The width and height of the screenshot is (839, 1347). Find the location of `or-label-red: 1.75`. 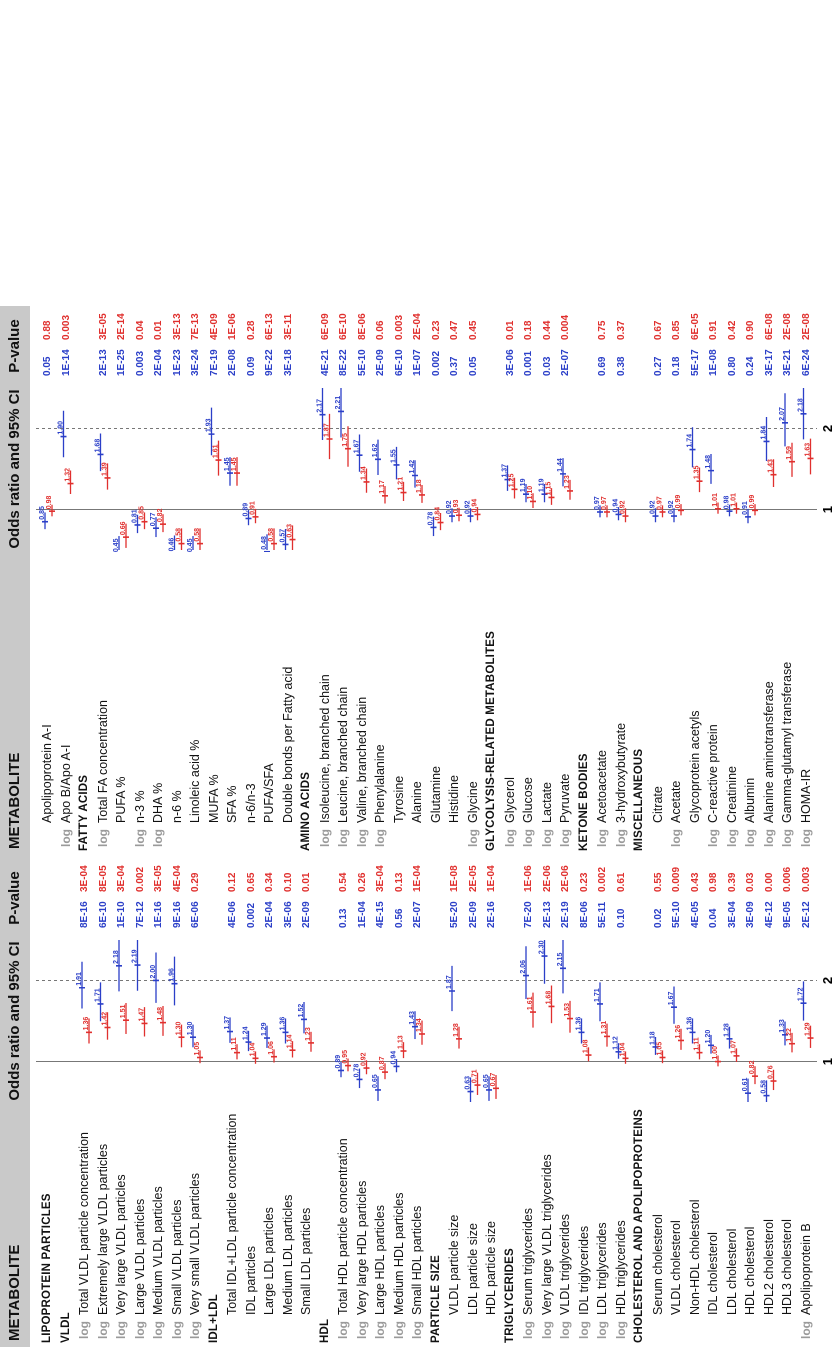

or-label-red: 1.75 is located at coordinates (345, 440).